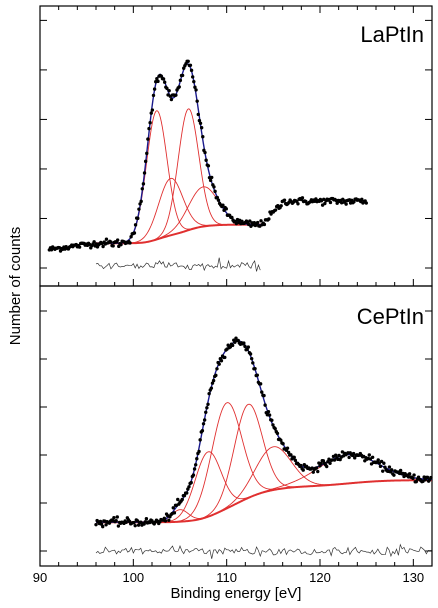 The width and height of the screenshot is (438, 608). What do you see at coordinates (392, 34) in the screenshot?
I see `panel-title-laptin: LaPtIn` at bounding box center [392, 34].